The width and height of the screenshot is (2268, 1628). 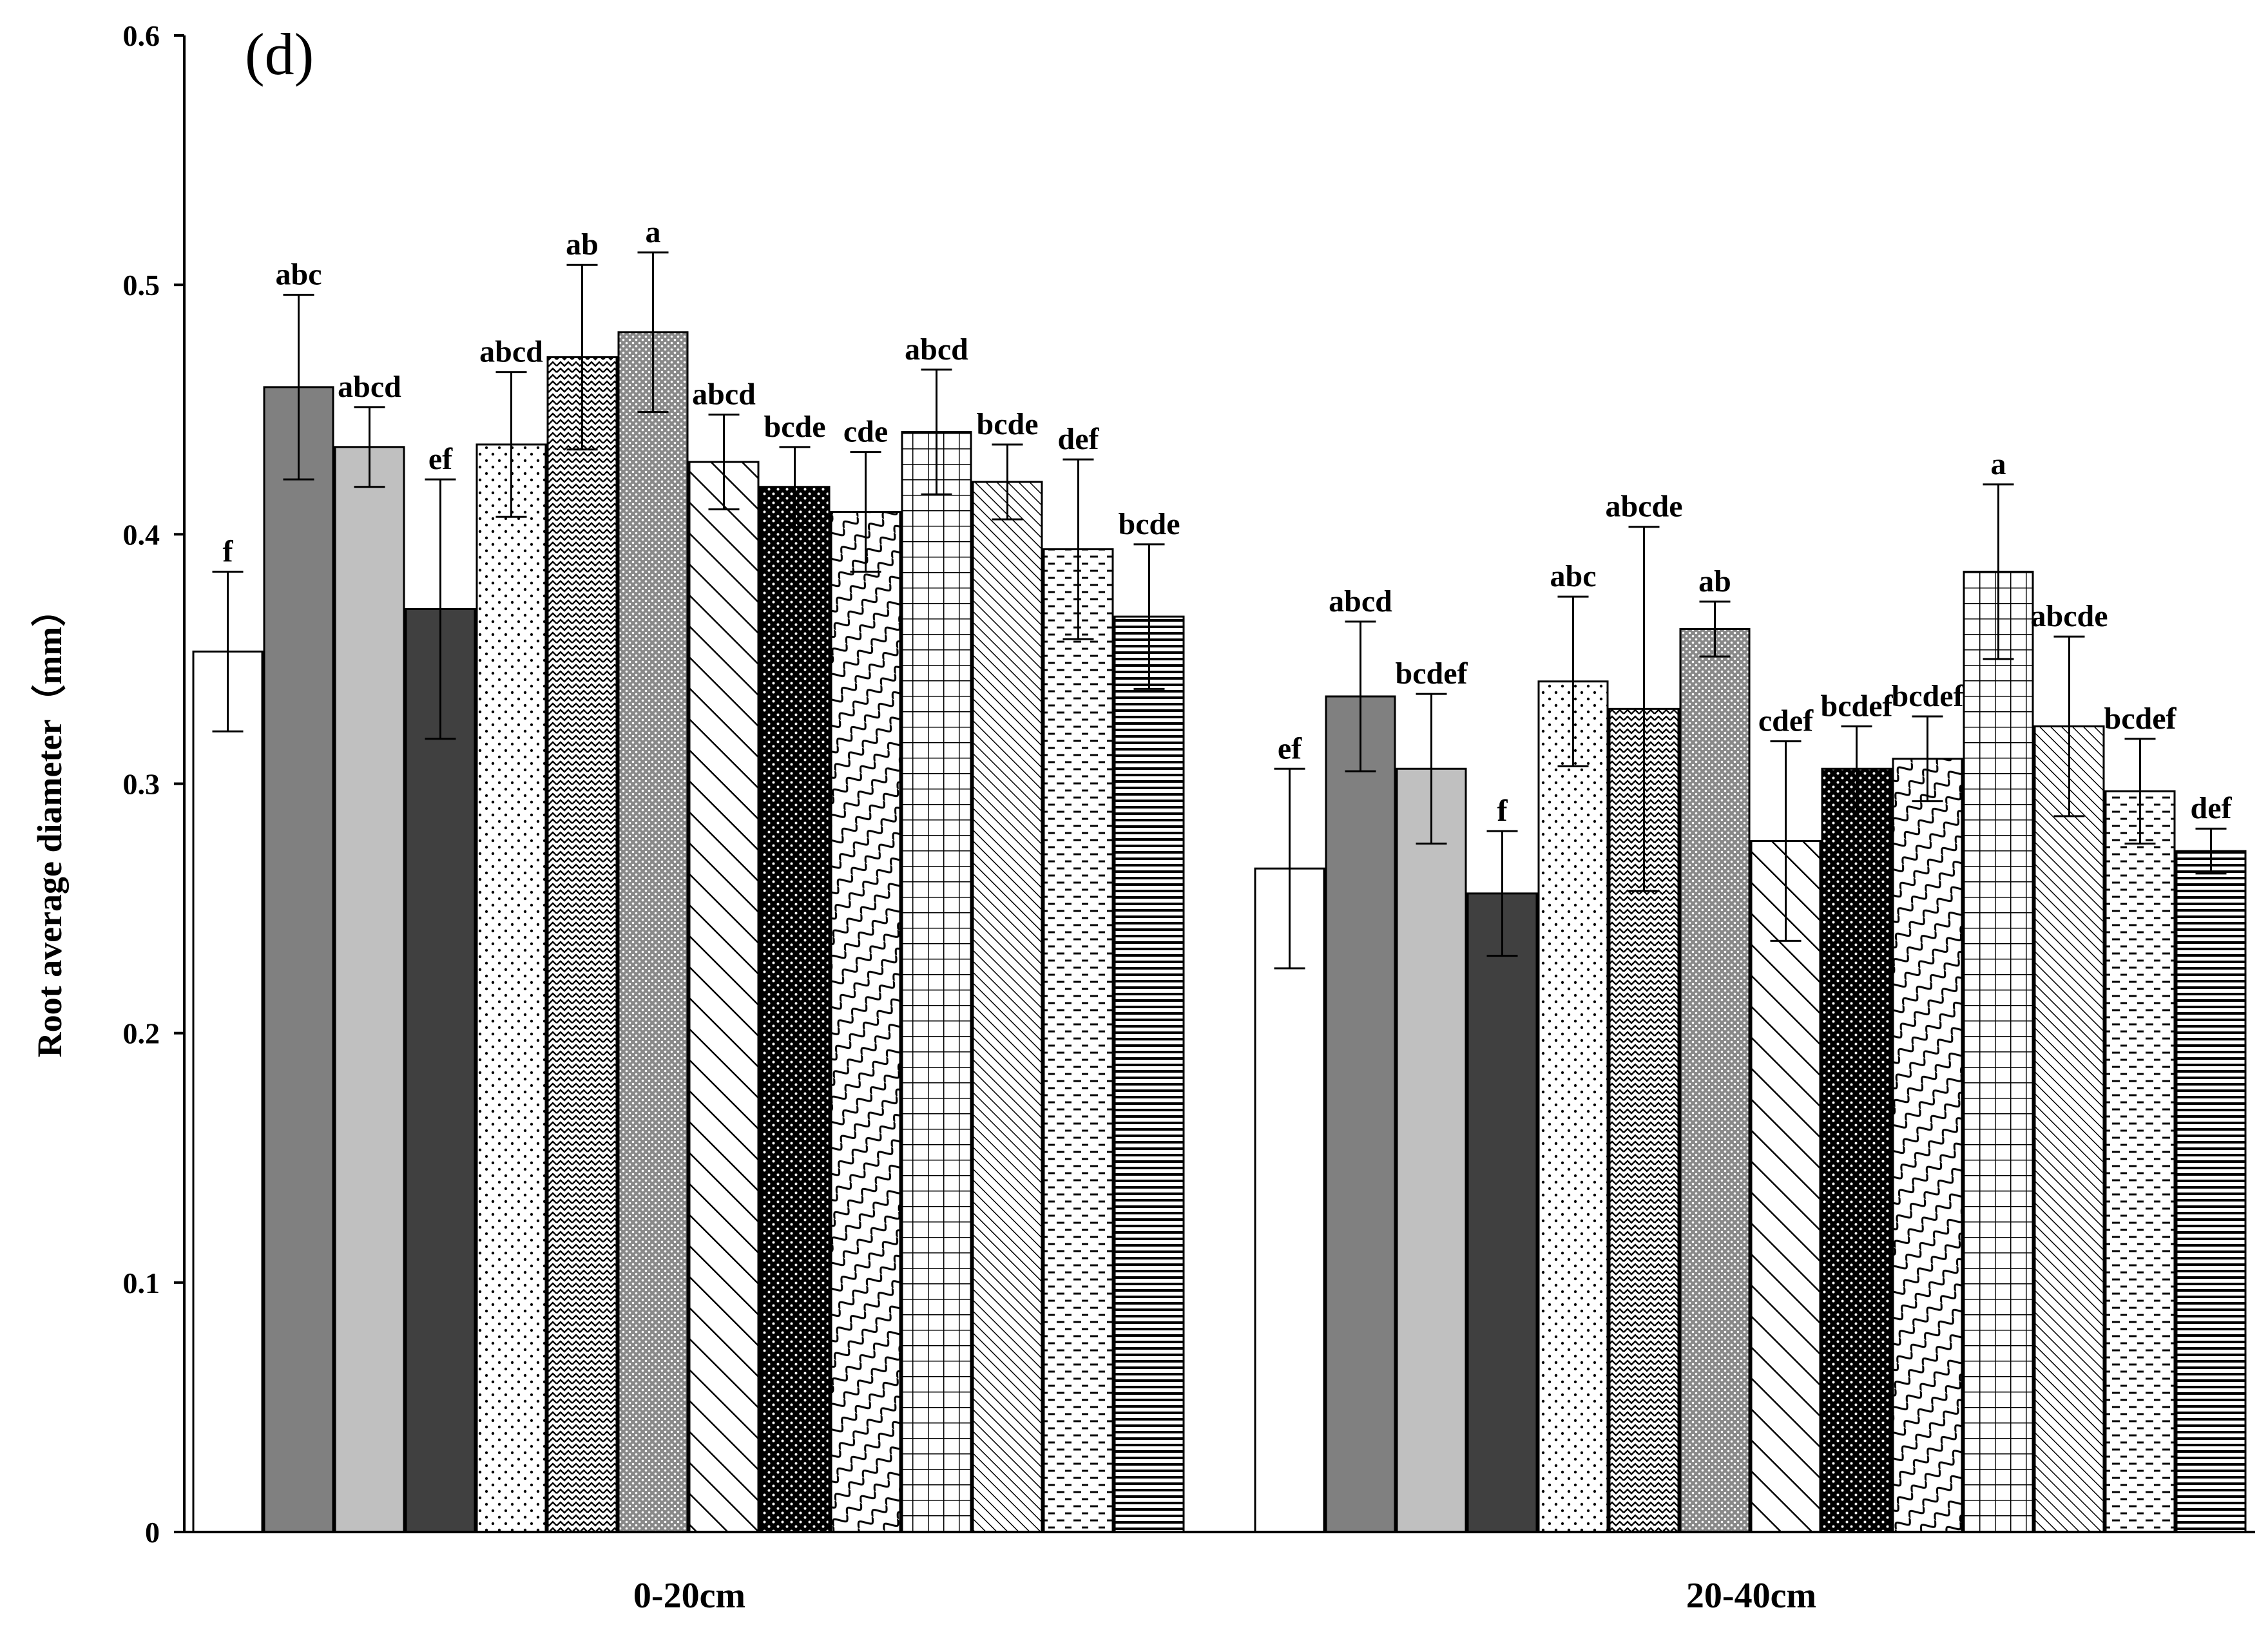 I want to click on significance-label-1-10: cde, so click(x=865, y=432).